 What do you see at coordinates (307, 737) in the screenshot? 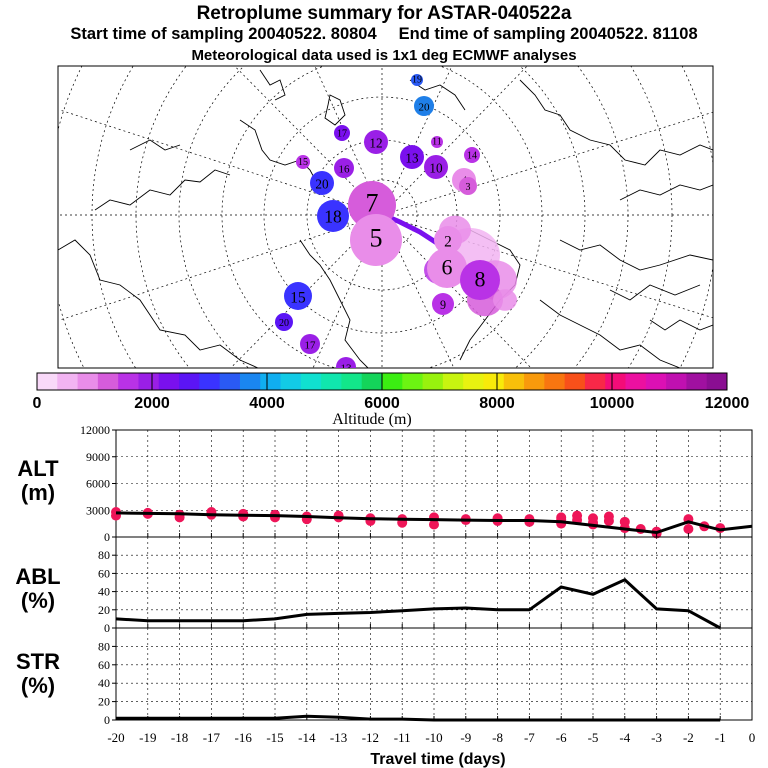
I see `x-tick-label: -14` at bounding box center [307, 737].